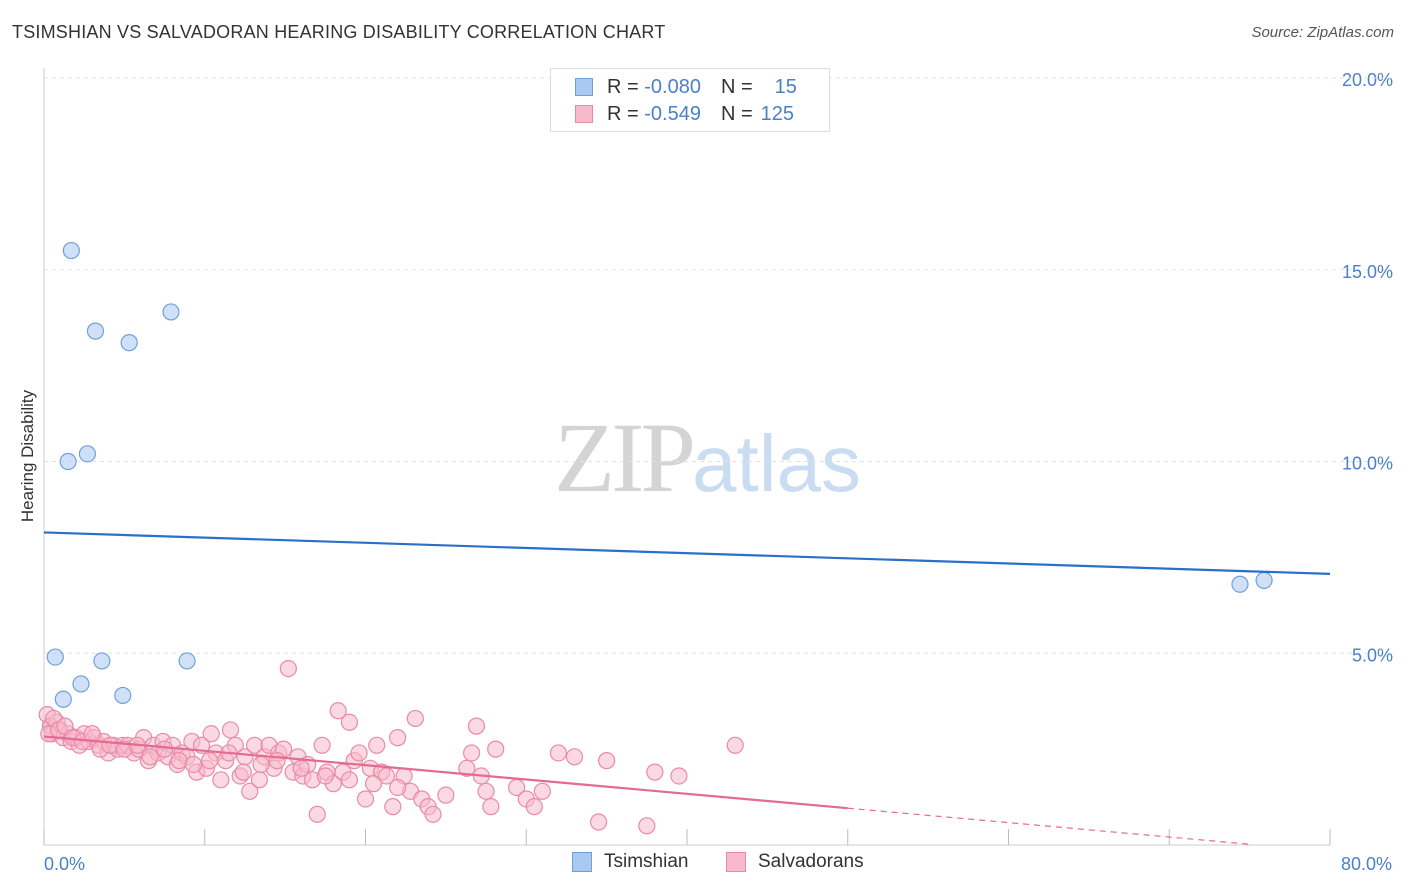  Describe the element at coordinates (785, 86) in the screenshot. I see `n-value: 15` at that location.